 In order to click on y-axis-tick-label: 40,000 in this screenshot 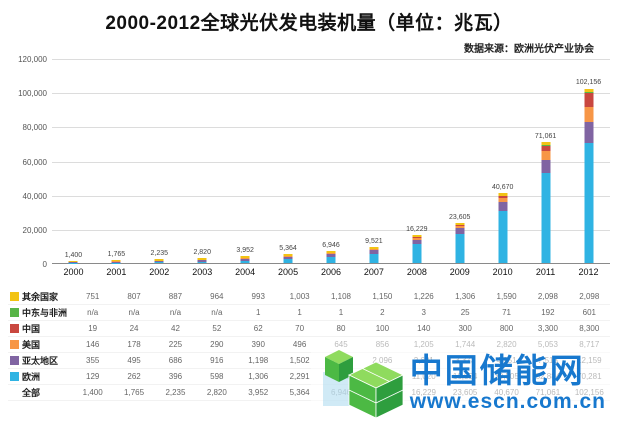, I will do `click(34, 196)`.